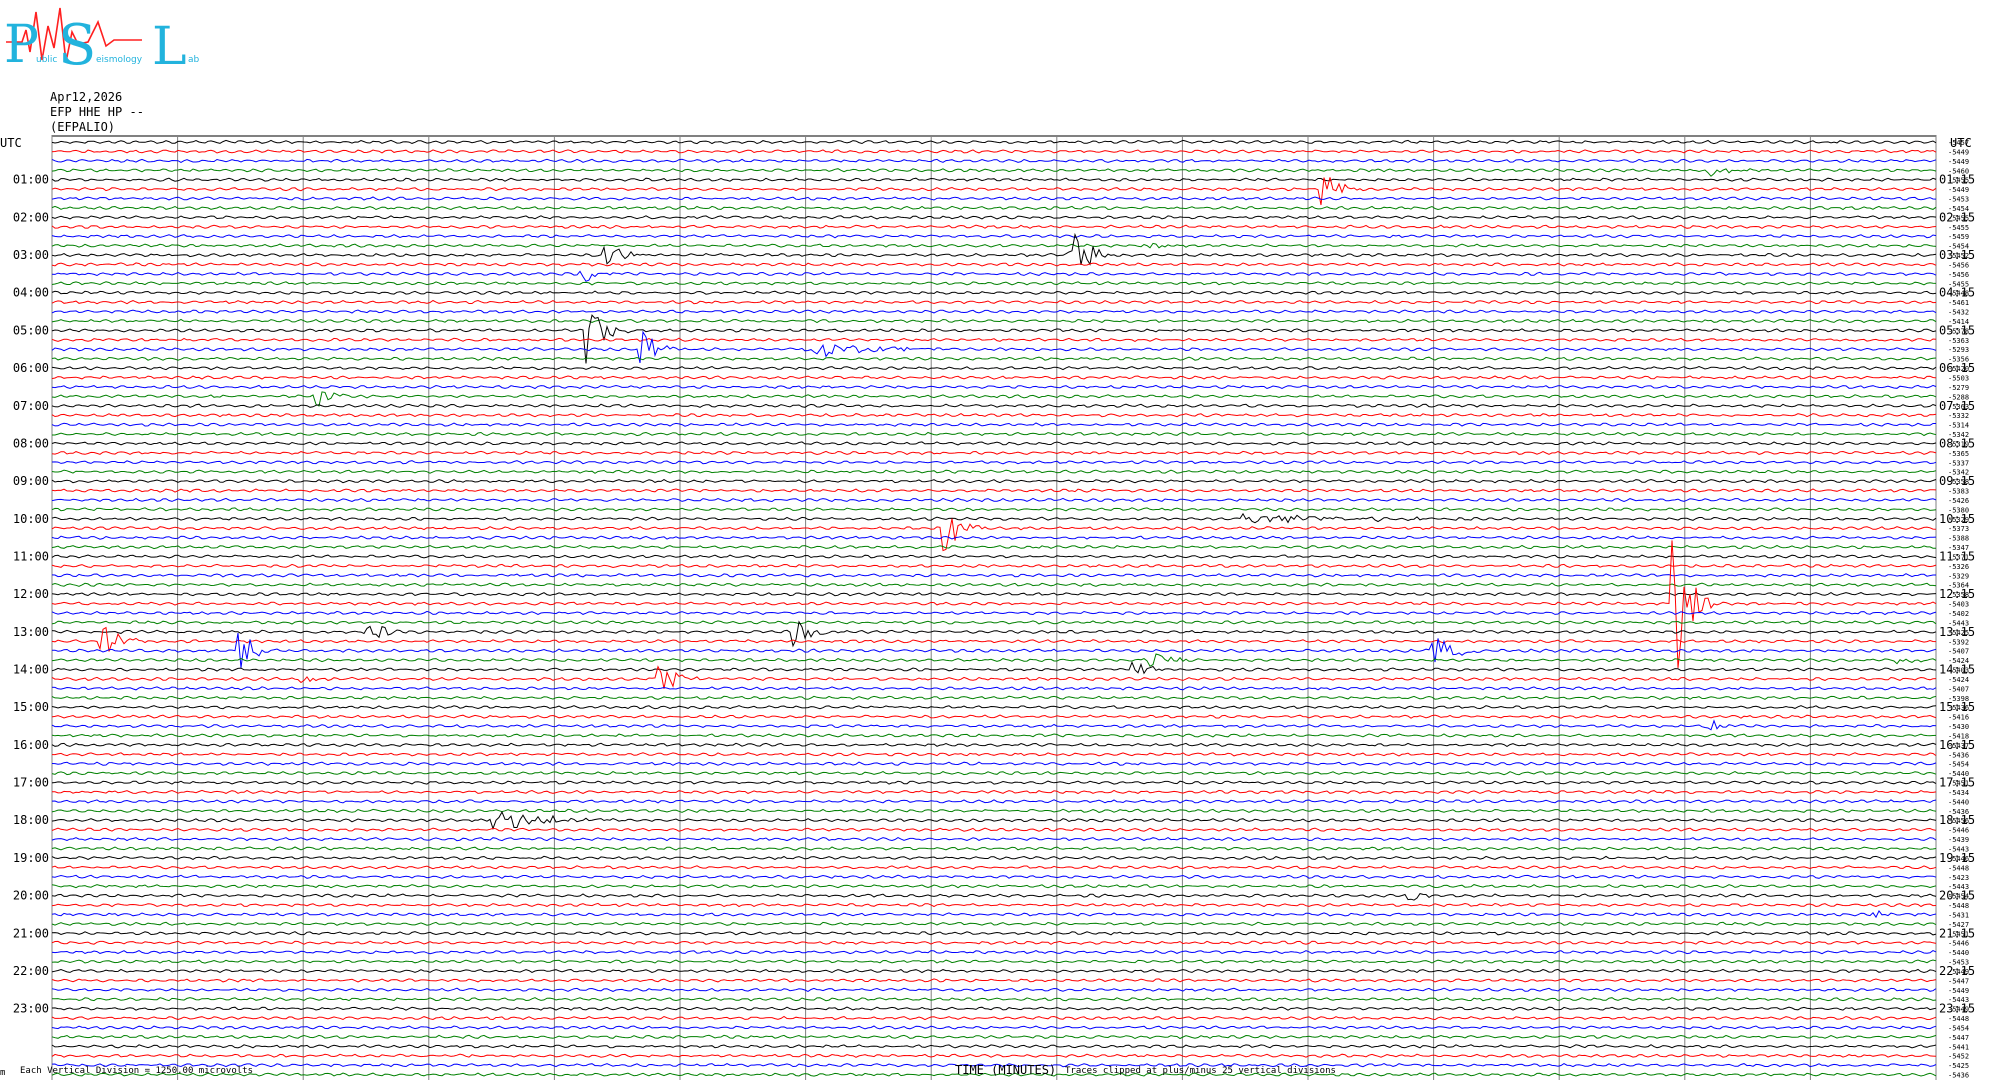 The width and height of the screenshot is (2010, 1080). I want to click on trace-offset-label: -5329, so click(1958, 520).